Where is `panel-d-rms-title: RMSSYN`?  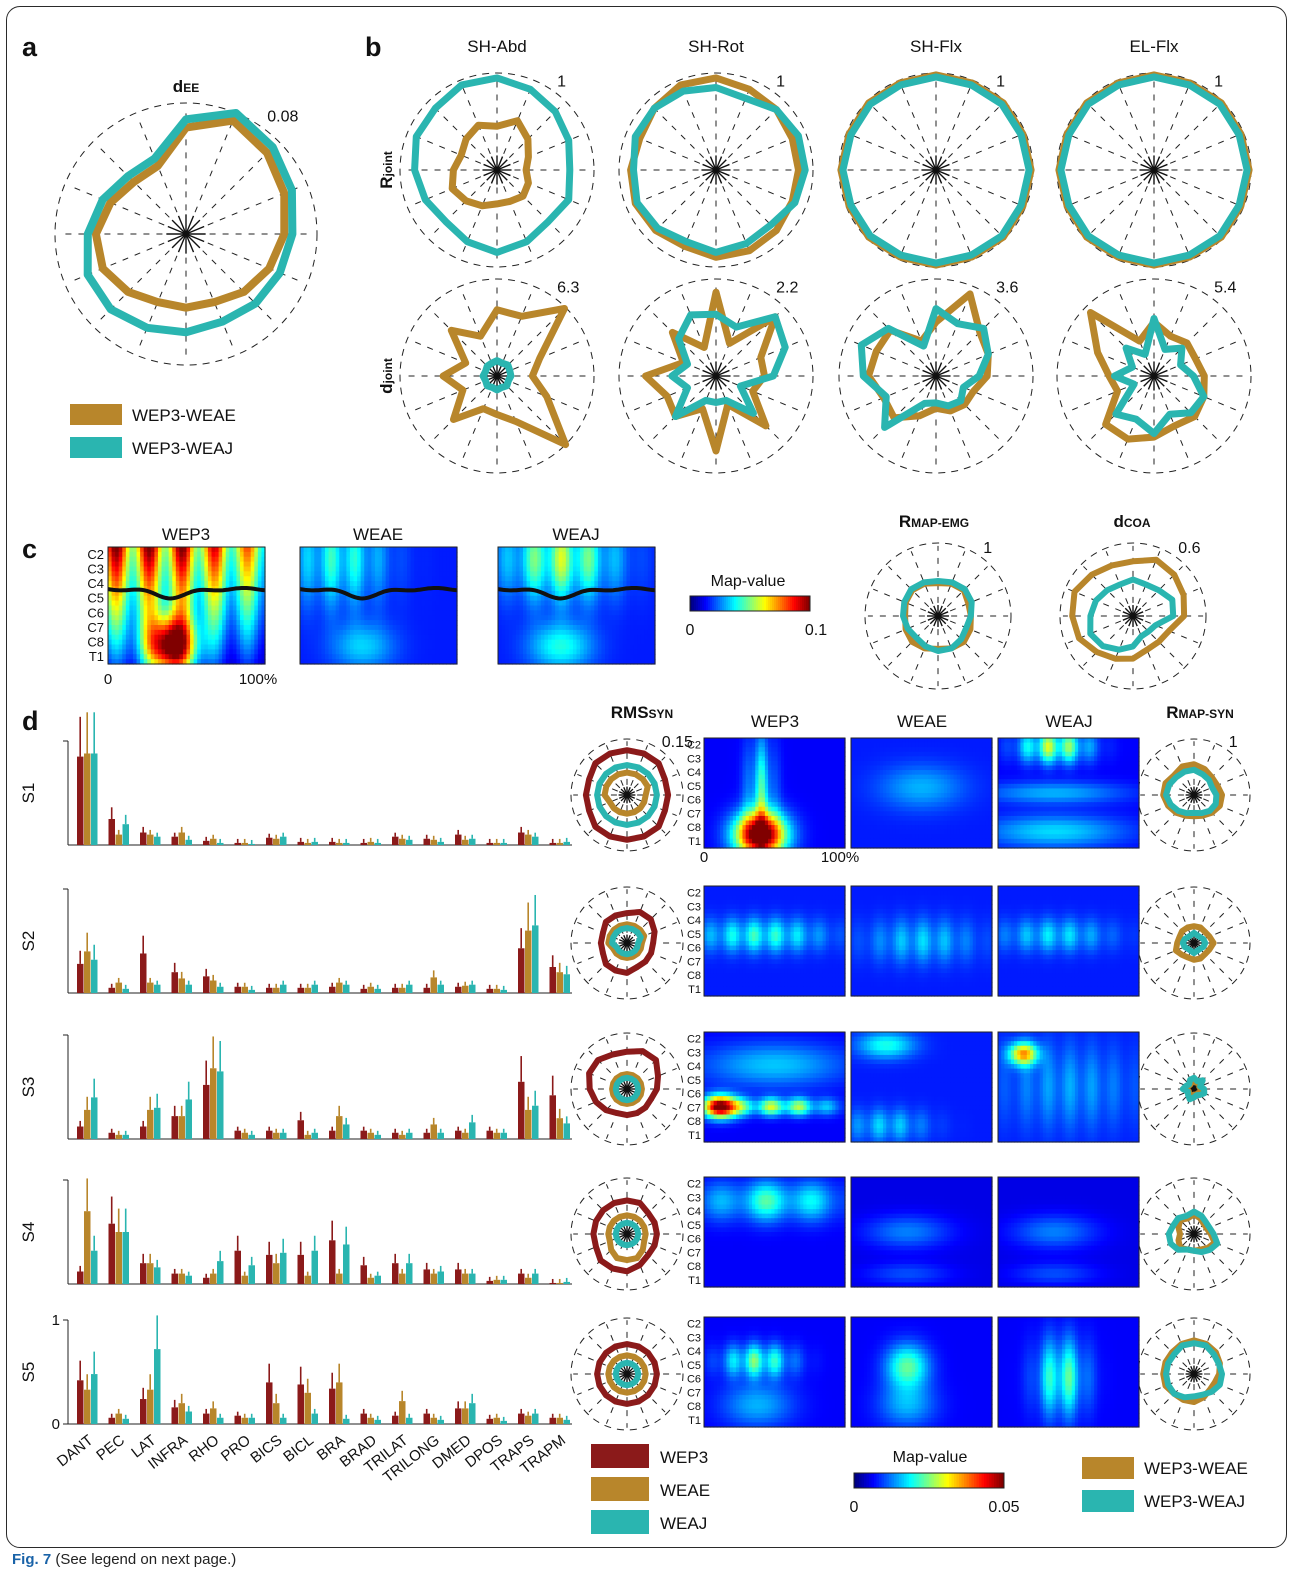 panel-d-rms-title: RMSSYN is located at coordinates (642, 712).